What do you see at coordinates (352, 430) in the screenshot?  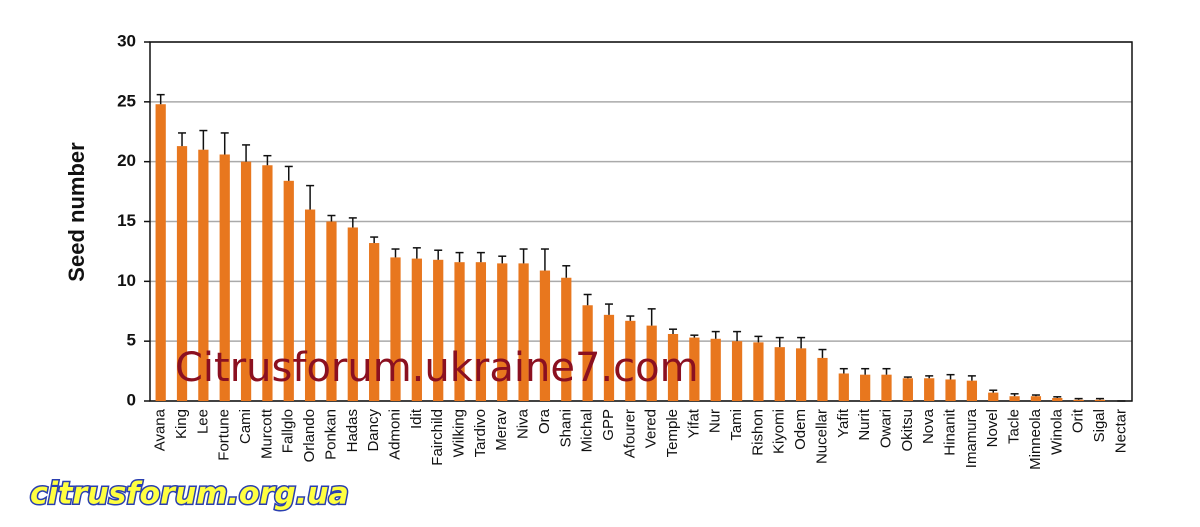 I see `x-tick-label: Hadas` at bounding box center [352, 430].